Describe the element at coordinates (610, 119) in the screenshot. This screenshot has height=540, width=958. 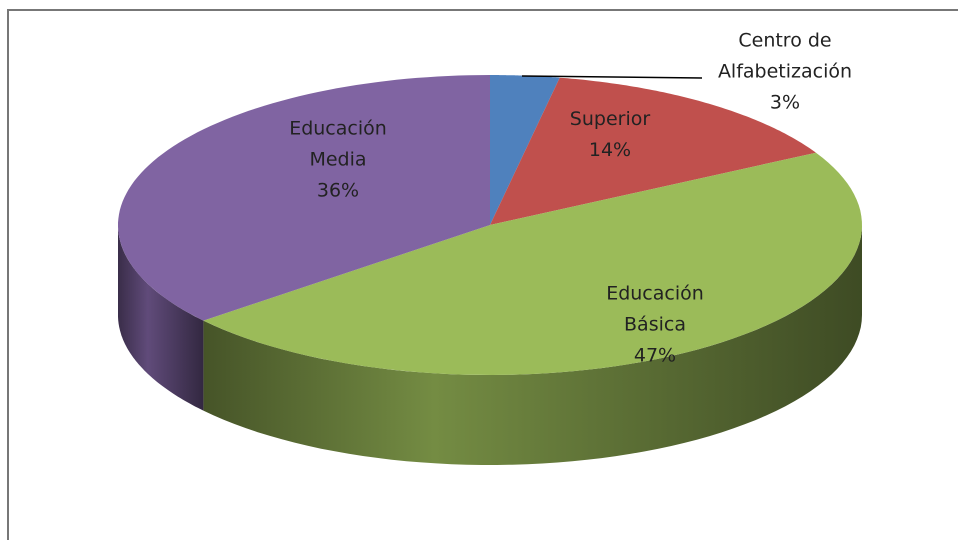
I see `category-label: Superior` at that location.